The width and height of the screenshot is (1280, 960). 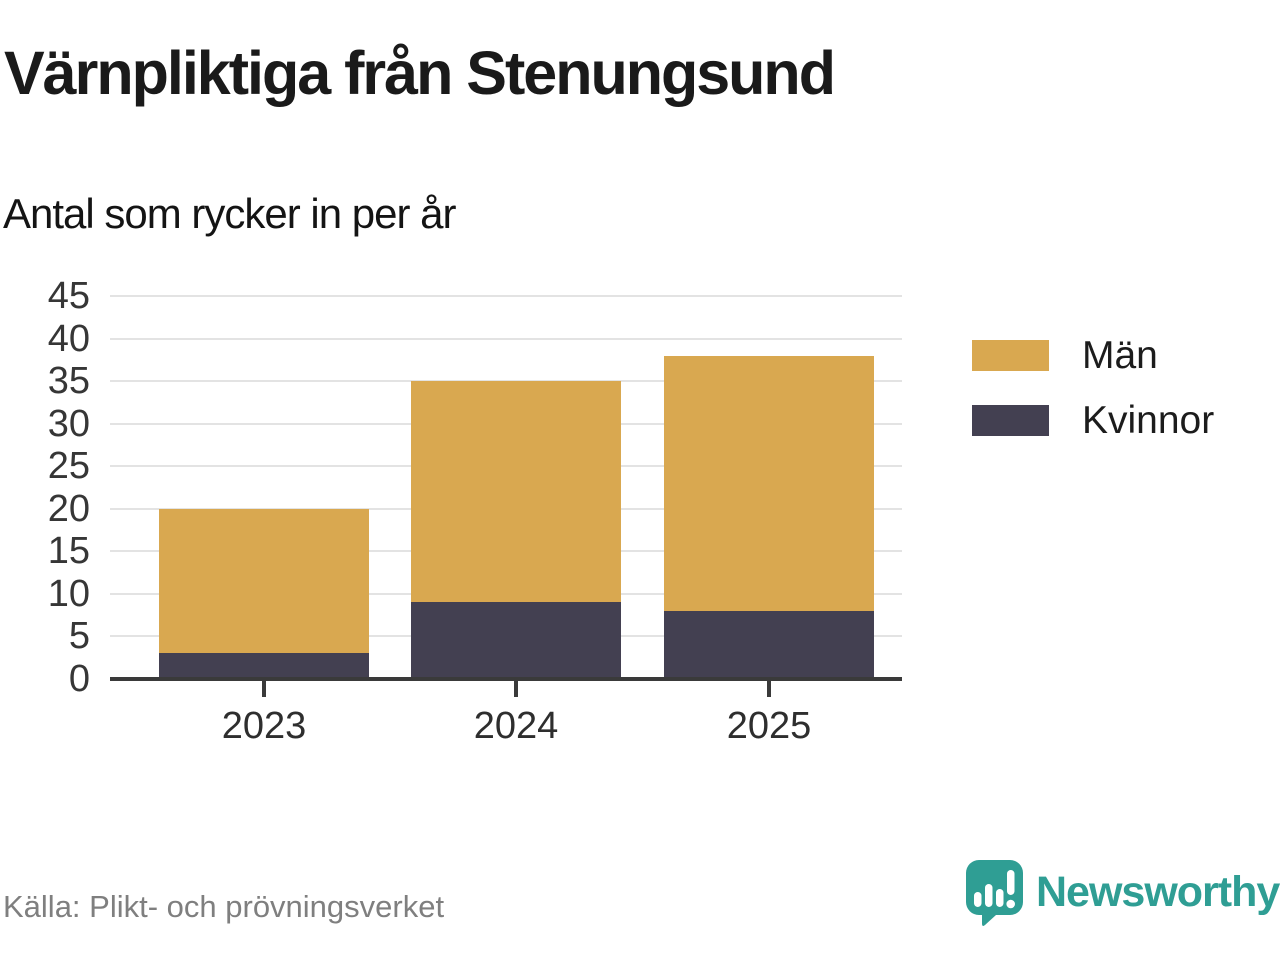 I want to click on legend-item-kvinnor: Kvinnor, so click(x=1093, y=420).